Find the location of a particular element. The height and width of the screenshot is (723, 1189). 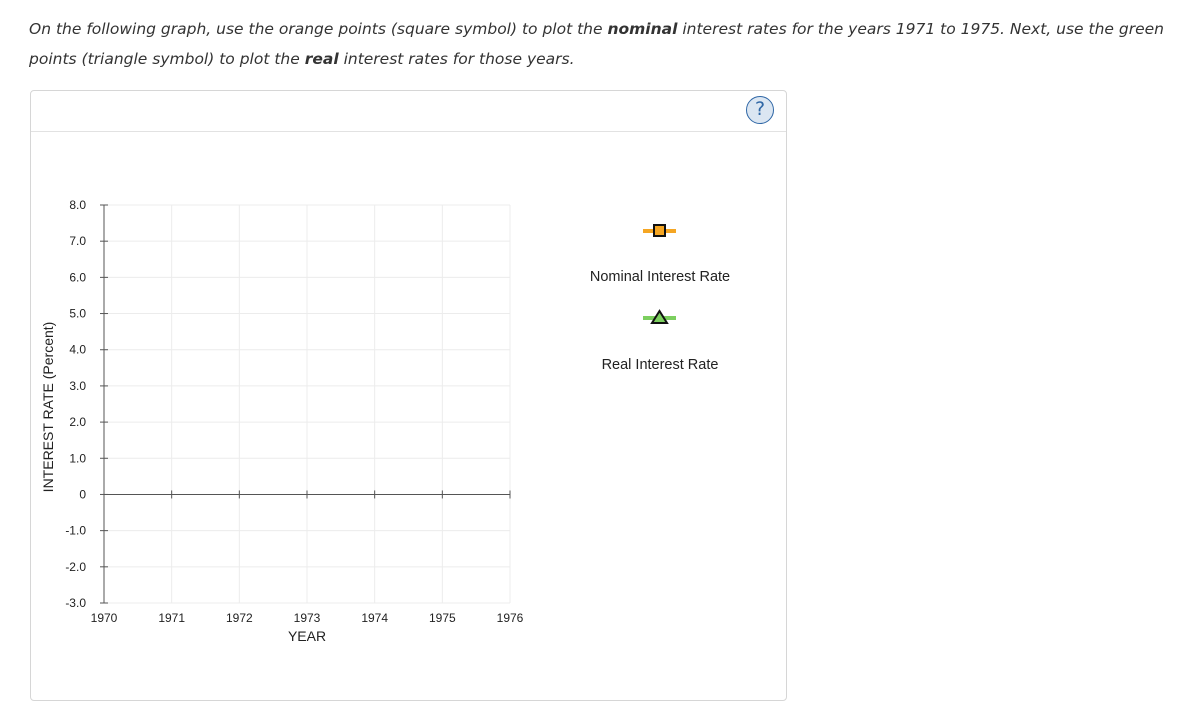

x-tick-label: 1976 is located at coordinates (510, 618).